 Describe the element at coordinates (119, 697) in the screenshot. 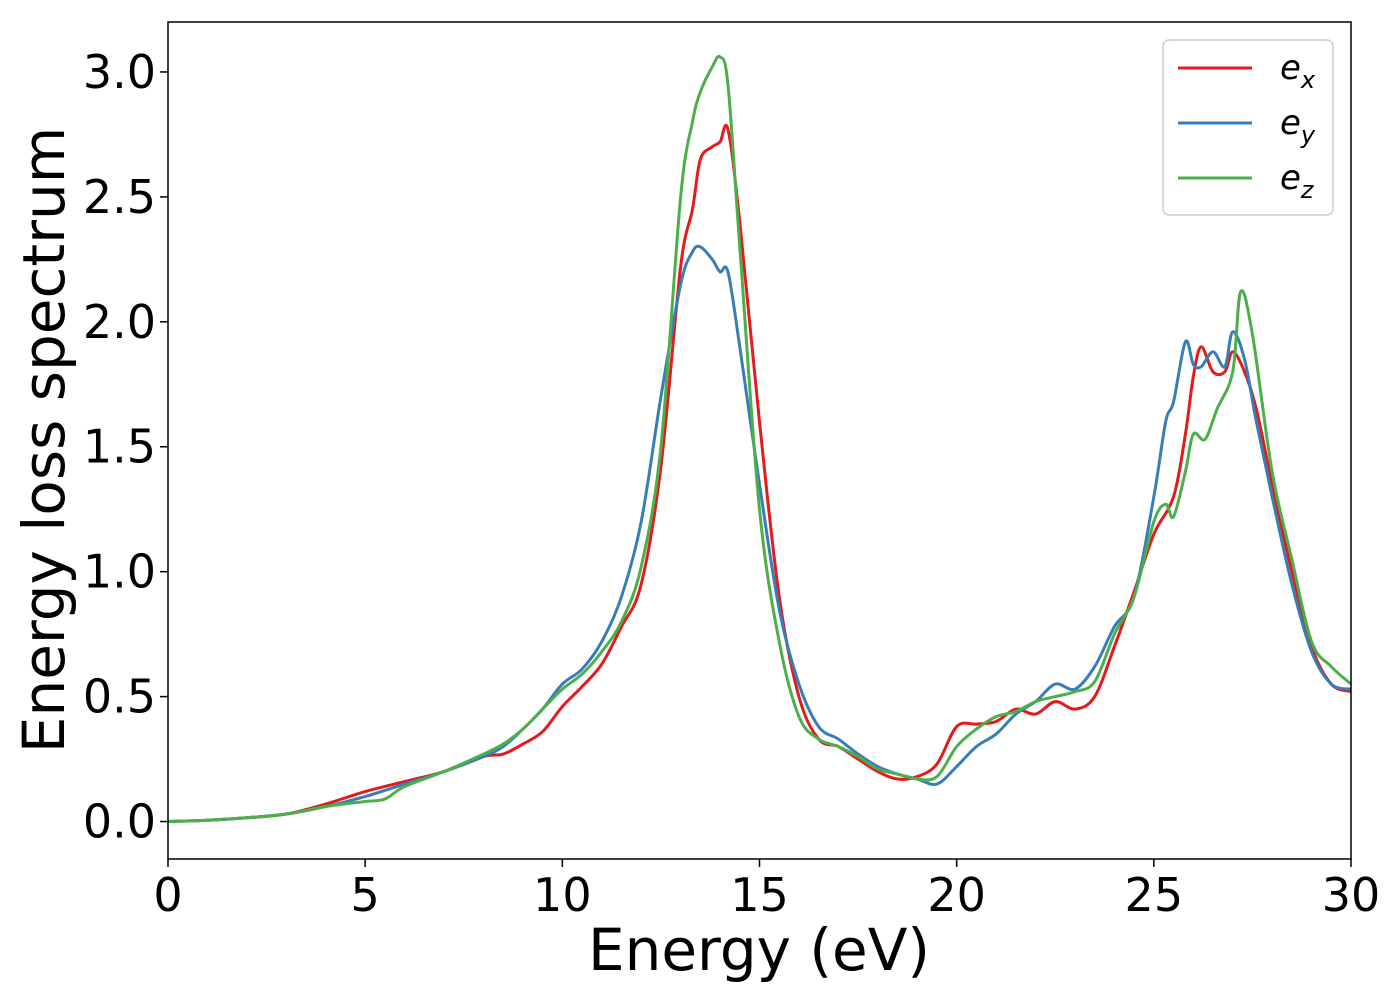

I see `y-tick-label: 0.5` at that location.